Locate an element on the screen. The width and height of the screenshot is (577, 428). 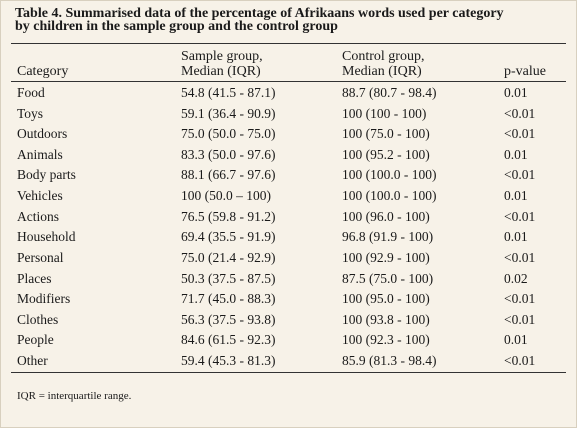
column-header: Category is located at coordinates (43, 71).